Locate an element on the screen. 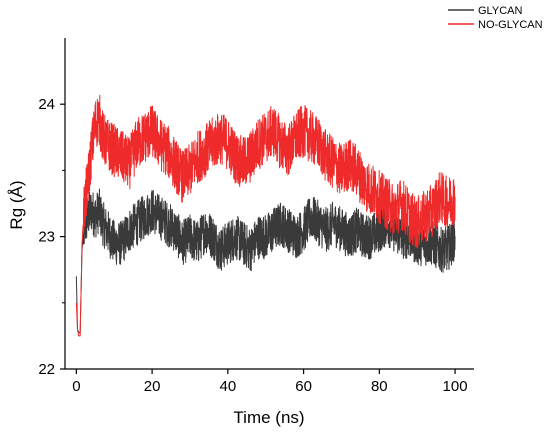  legend-label-no-glycan: NO-GLYCAN is located at coordinates (510, 25).